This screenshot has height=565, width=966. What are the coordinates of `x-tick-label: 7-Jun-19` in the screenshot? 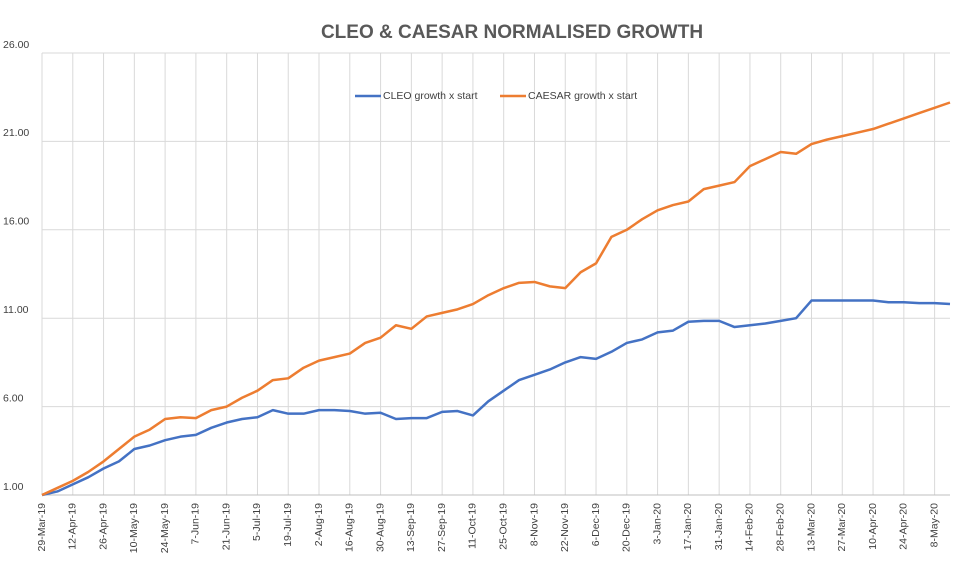 It's located at (196, 524).